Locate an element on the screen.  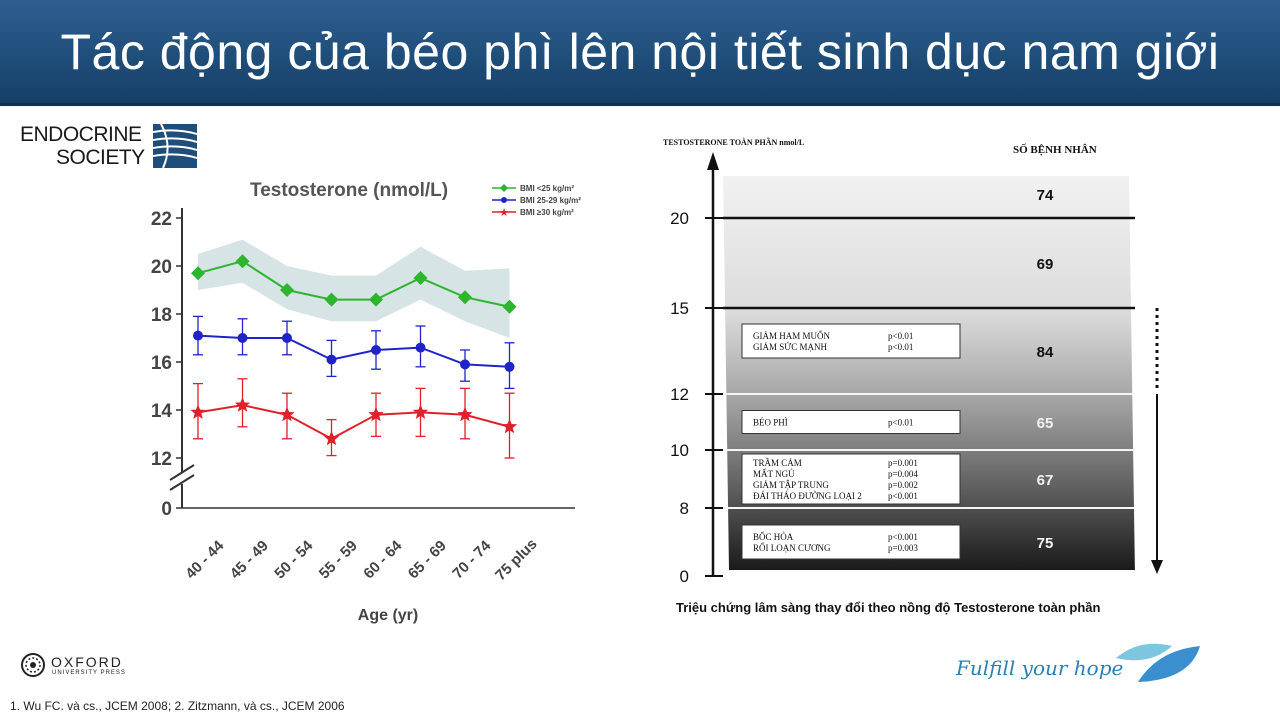
patient-count: 69 is located at coordinates (1045, 264).